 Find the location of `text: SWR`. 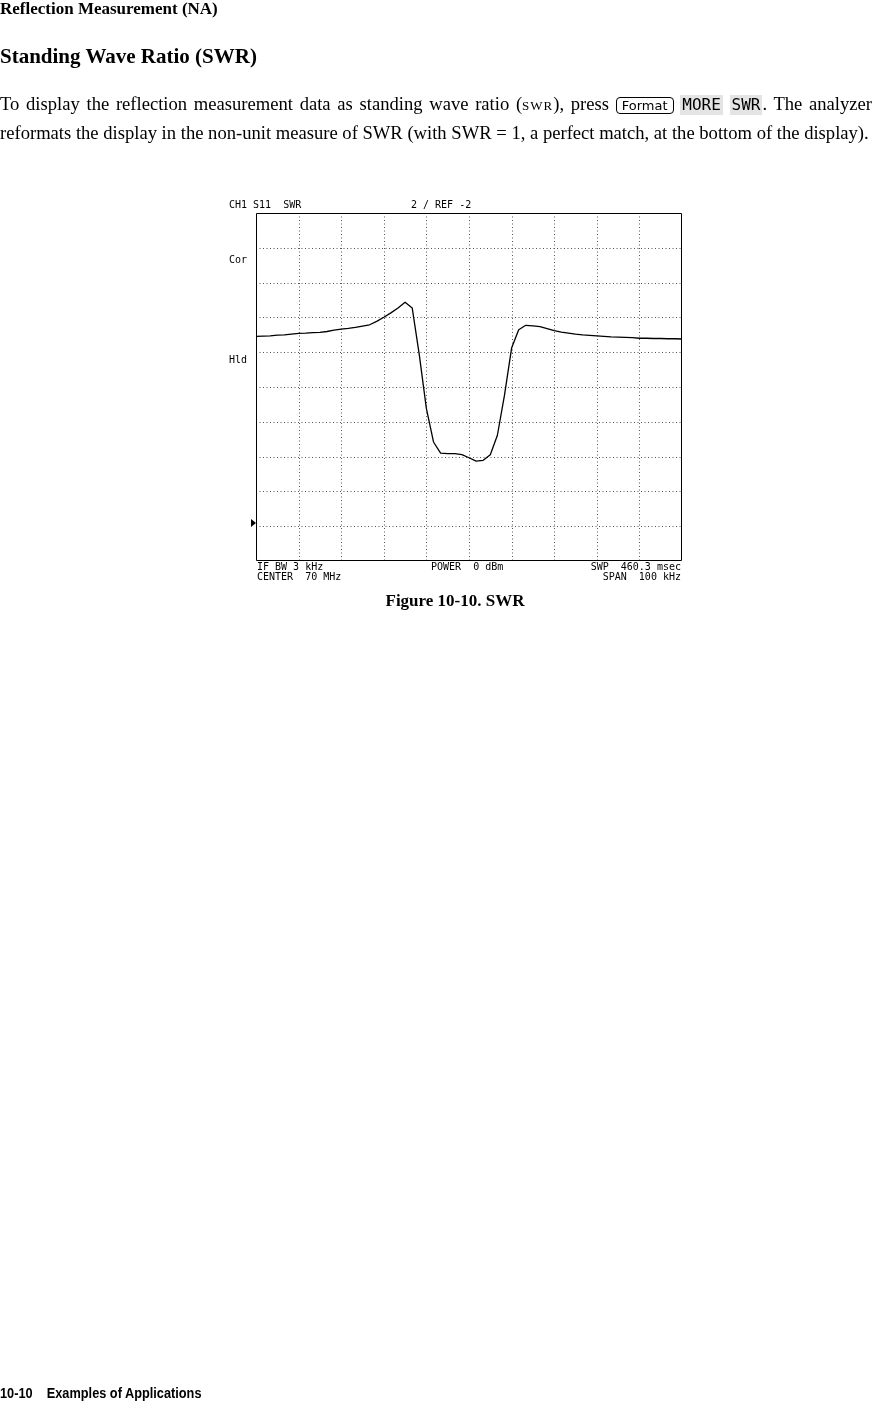

text: SWR is located at coordinates (746, 105).